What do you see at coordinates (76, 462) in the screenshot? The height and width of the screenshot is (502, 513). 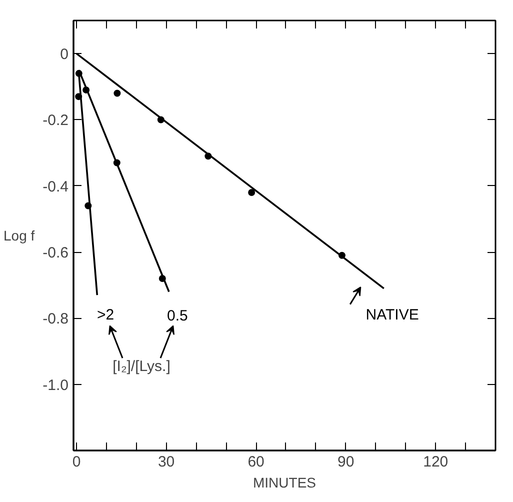 I see `x-tick-label: 0` at bounding box center [76, 462].